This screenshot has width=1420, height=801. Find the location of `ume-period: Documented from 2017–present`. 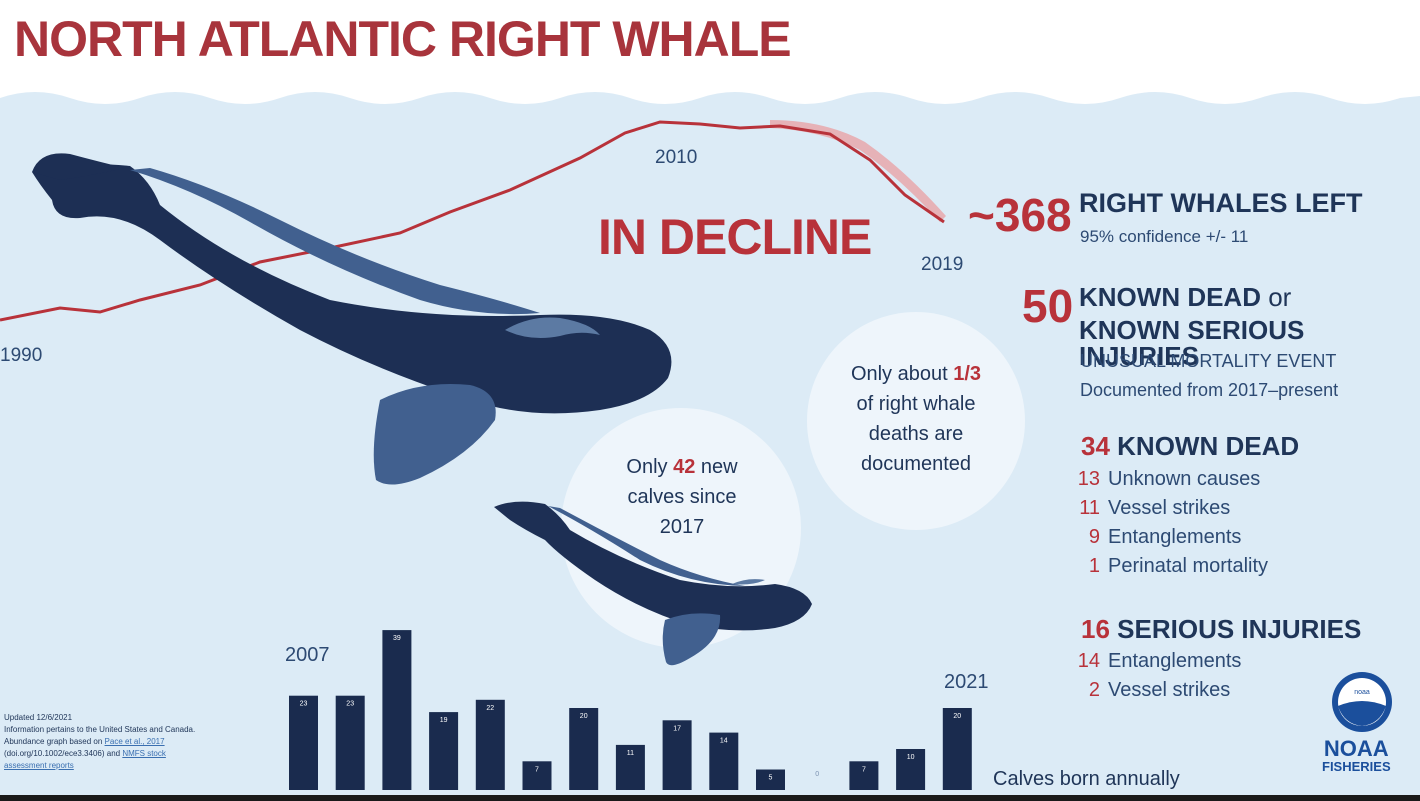

ume-period: Documented from 2017–present is located at coordinates (1209, 390).